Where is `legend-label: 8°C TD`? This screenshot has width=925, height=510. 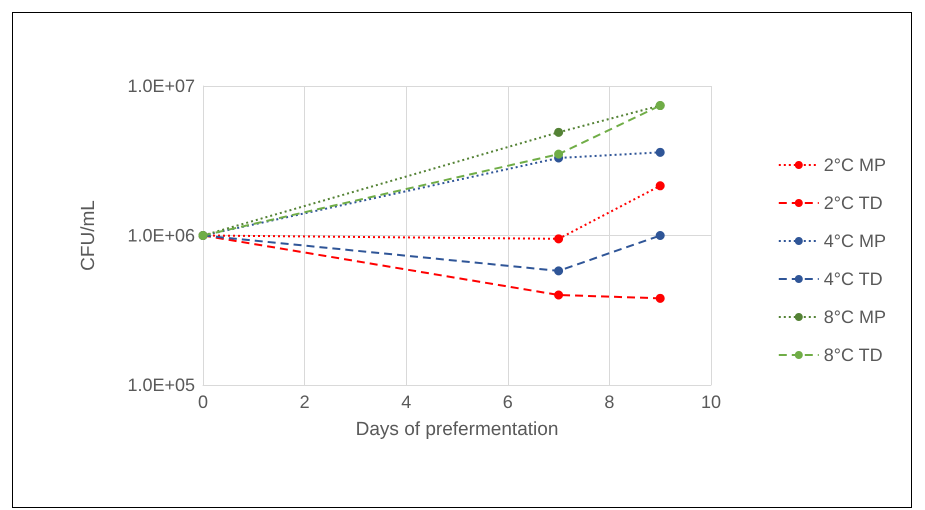 legend-label: 8°C TD is located at coordinates (853, 355).